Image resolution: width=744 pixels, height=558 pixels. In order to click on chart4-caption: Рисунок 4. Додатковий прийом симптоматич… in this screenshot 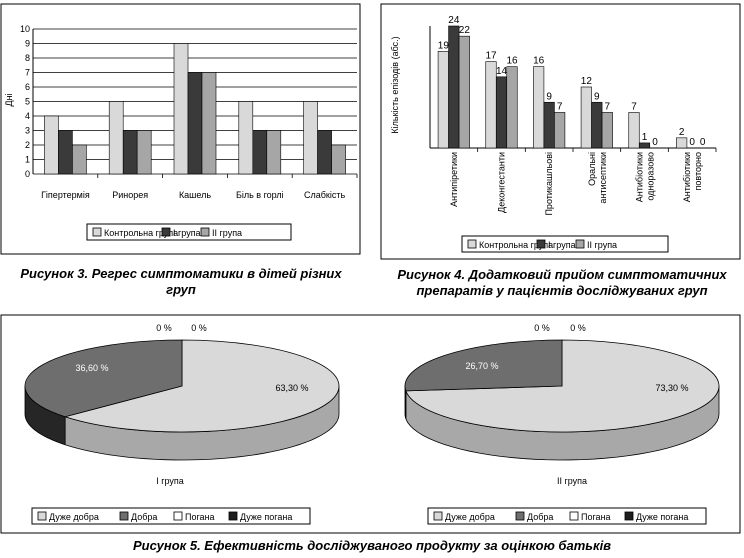, I will do `click(562, 283)`.